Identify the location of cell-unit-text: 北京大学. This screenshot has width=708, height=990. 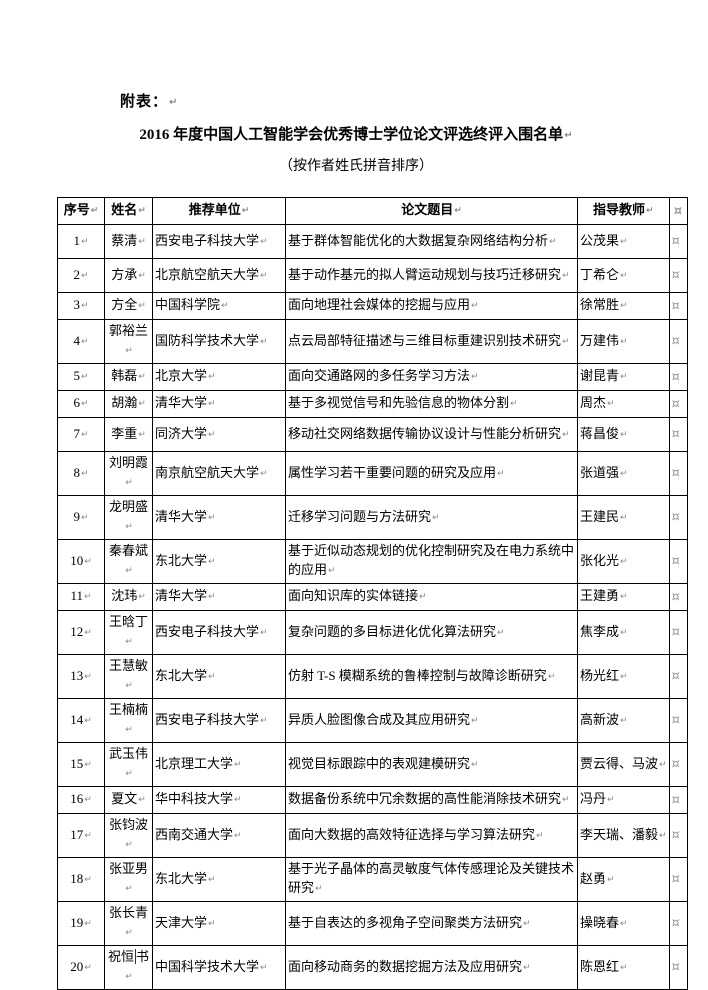
(181, 375).